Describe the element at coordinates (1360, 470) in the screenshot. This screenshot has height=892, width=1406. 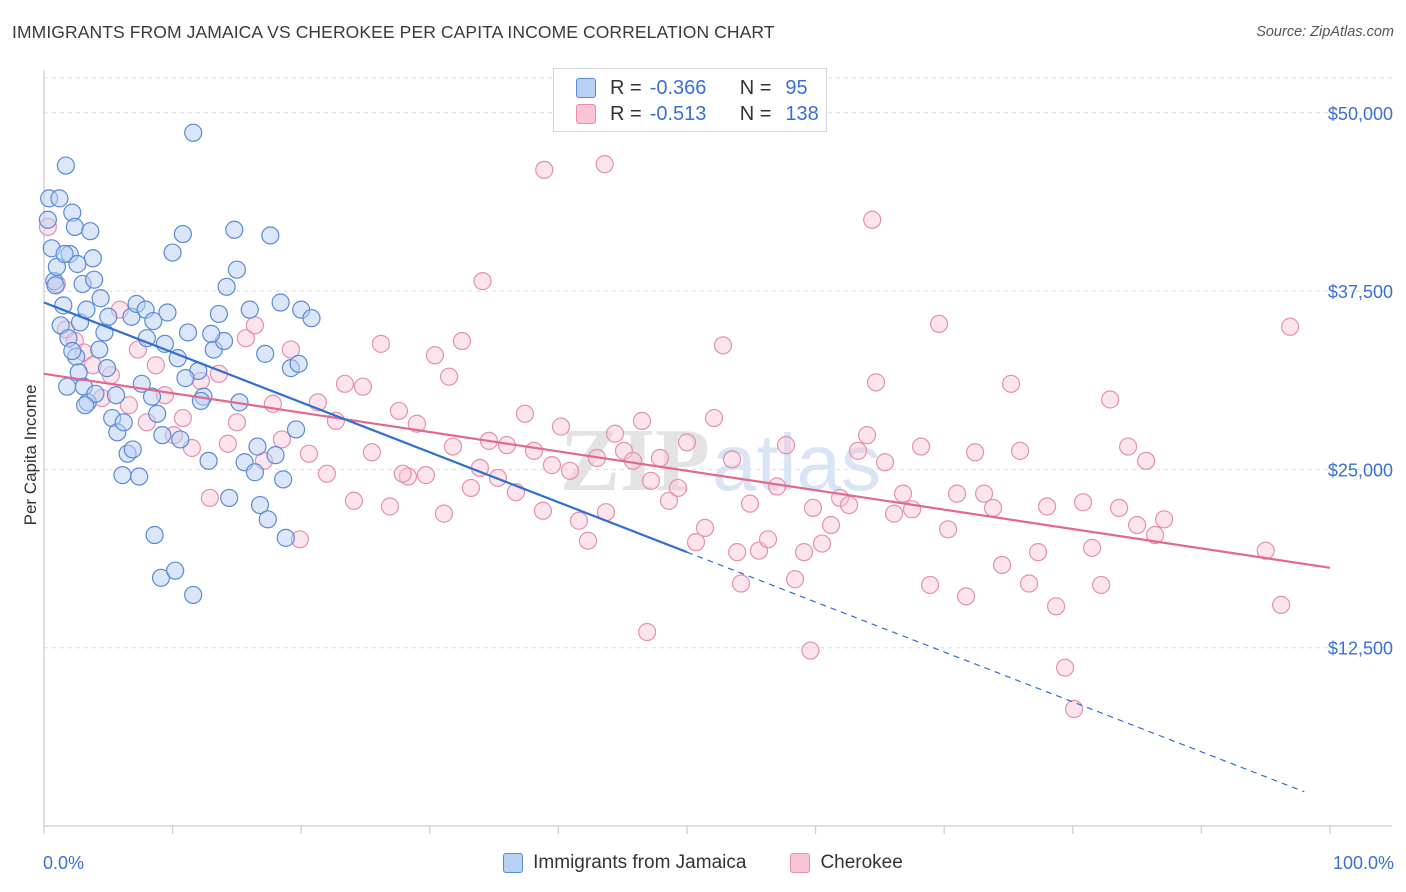
I see `y-tick-label-1: $25,000` at that location.